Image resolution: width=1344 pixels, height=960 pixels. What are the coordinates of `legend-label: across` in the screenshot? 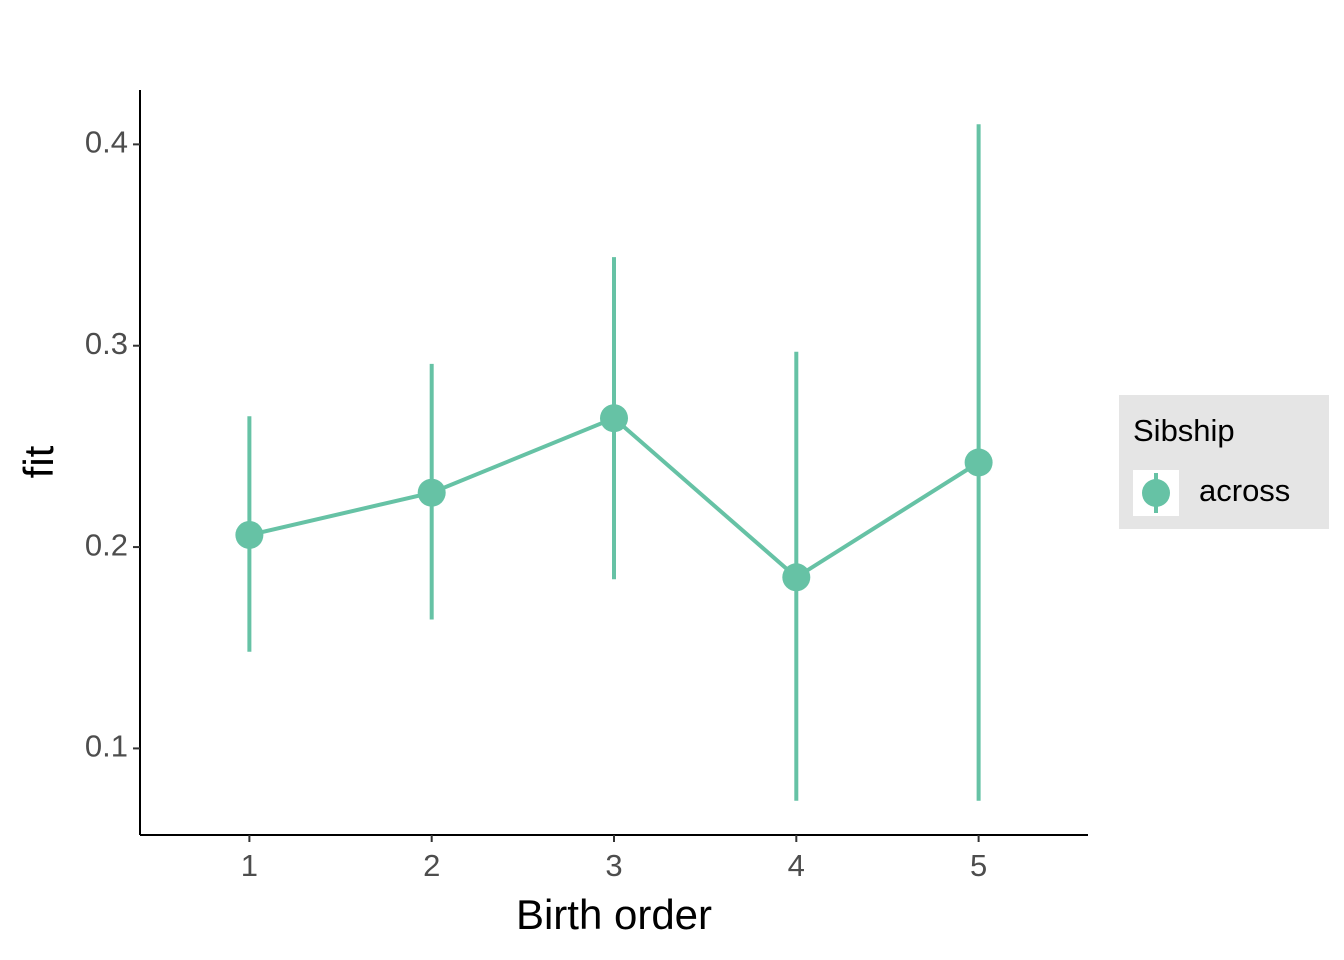 It's located at (1244, 490).